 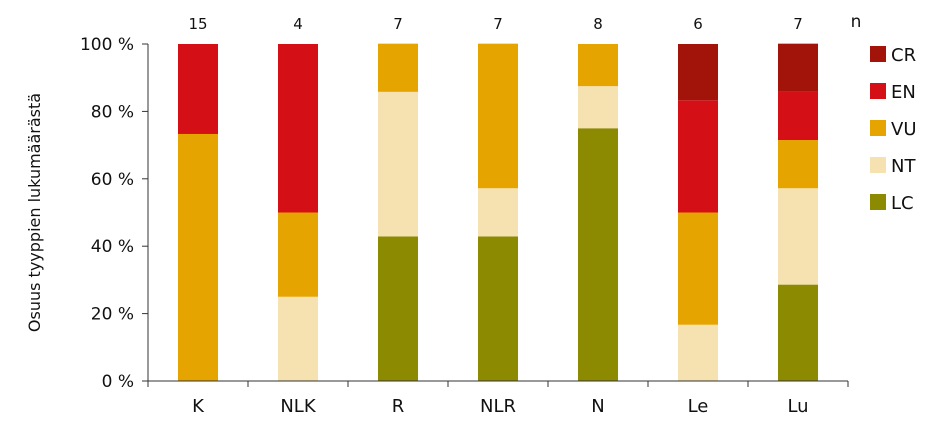 What do you see at coordinates (798, 67) in the screenshot?
I see `bar-segment-lu-cr` at bounding box center [798, 67].